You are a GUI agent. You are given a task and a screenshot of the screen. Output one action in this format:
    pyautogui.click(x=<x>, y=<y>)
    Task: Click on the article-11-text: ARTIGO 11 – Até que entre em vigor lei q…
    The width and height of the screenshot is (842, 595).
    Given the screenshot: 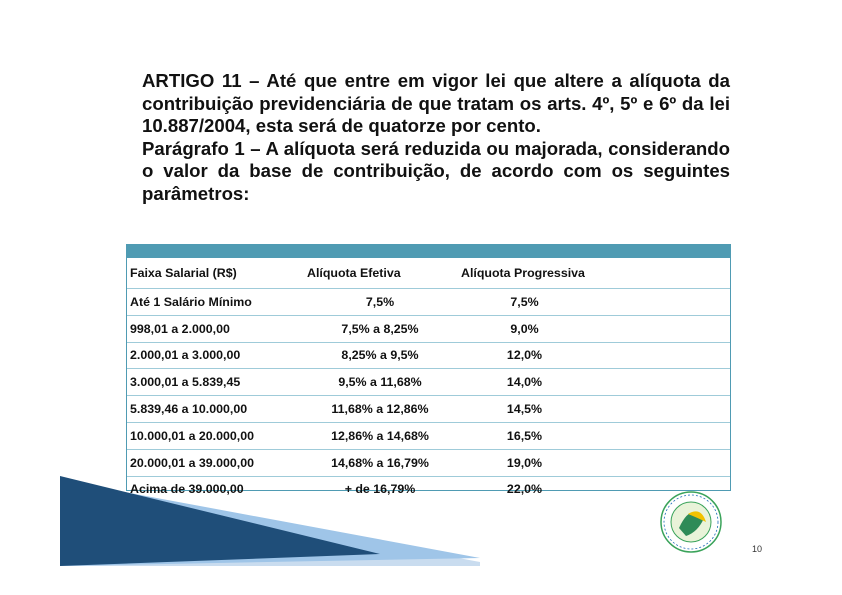 What is the action you would take?
    pyautogui.click(x=436, y=103)
    